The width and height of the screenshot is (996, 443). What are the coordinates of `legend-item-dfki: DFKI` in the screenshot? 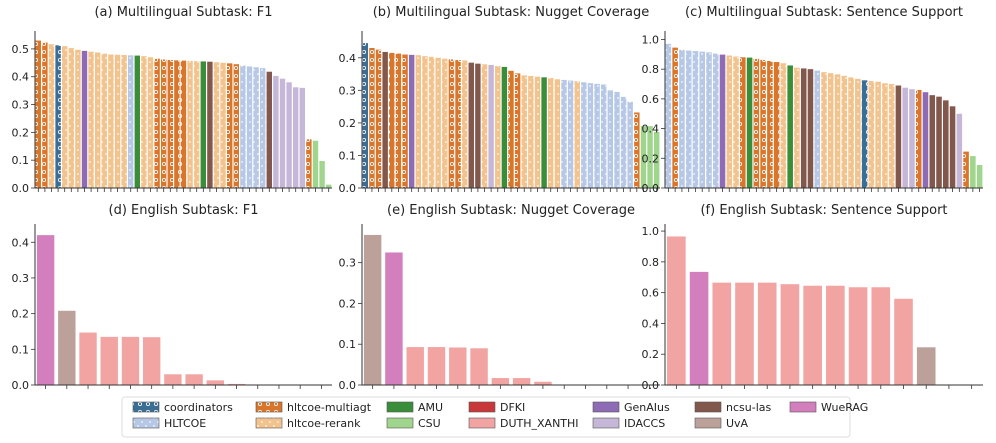 It's located at (496, 407).